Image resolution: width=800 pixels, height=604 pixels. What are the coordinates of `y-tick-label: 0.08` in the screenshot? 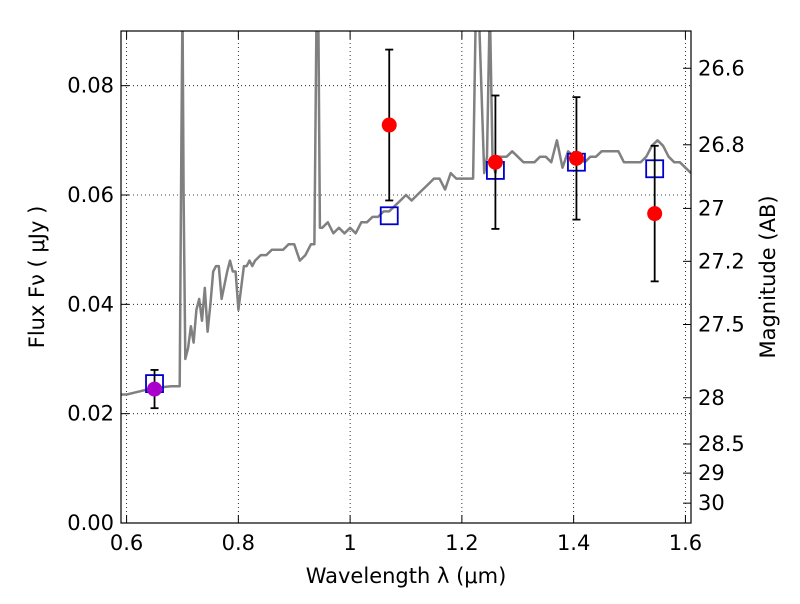 It's located at (90, 86).